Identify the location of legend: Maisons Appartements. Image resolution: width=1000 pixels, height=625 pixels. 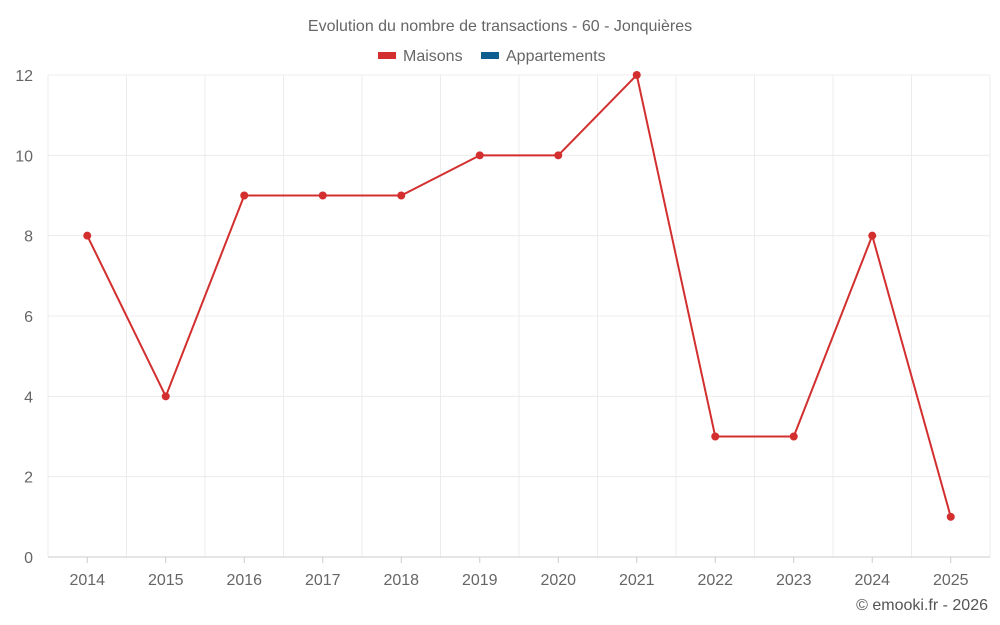
(492, 56).